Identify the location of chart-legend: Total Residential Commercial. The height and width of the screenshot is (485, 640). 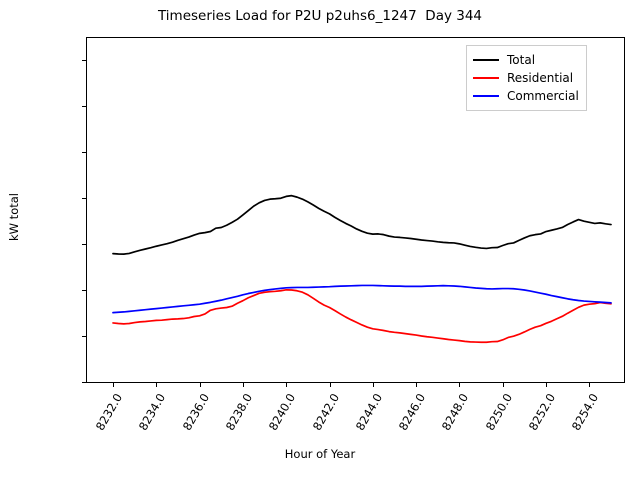
(526, 78).